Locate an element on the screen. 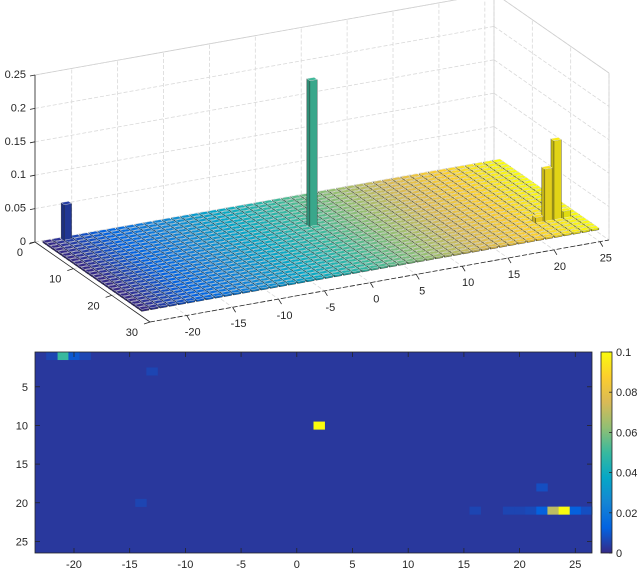 Image resolution: width=640 pixels, height=570 pixels. x-tick-label: 25 is located at coordinates (575, 564).